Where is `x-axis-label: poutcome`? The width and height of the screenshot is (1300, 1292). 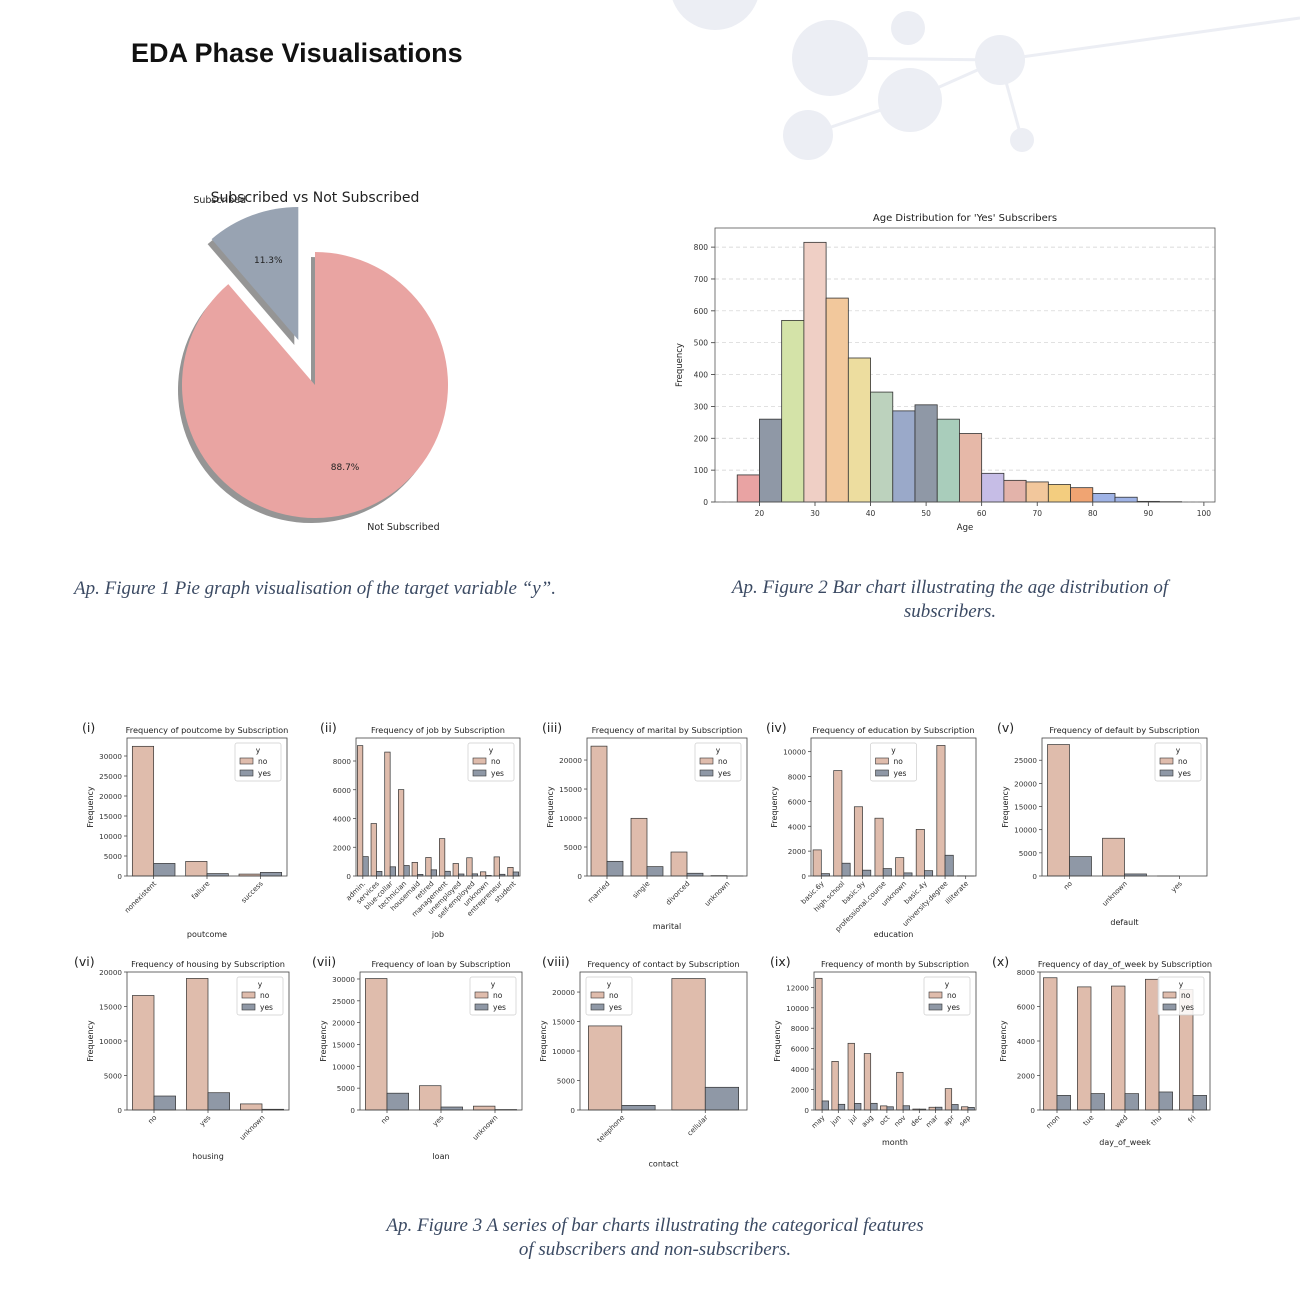 x-axis-label: poutcome is located at coordinates (207, 934).